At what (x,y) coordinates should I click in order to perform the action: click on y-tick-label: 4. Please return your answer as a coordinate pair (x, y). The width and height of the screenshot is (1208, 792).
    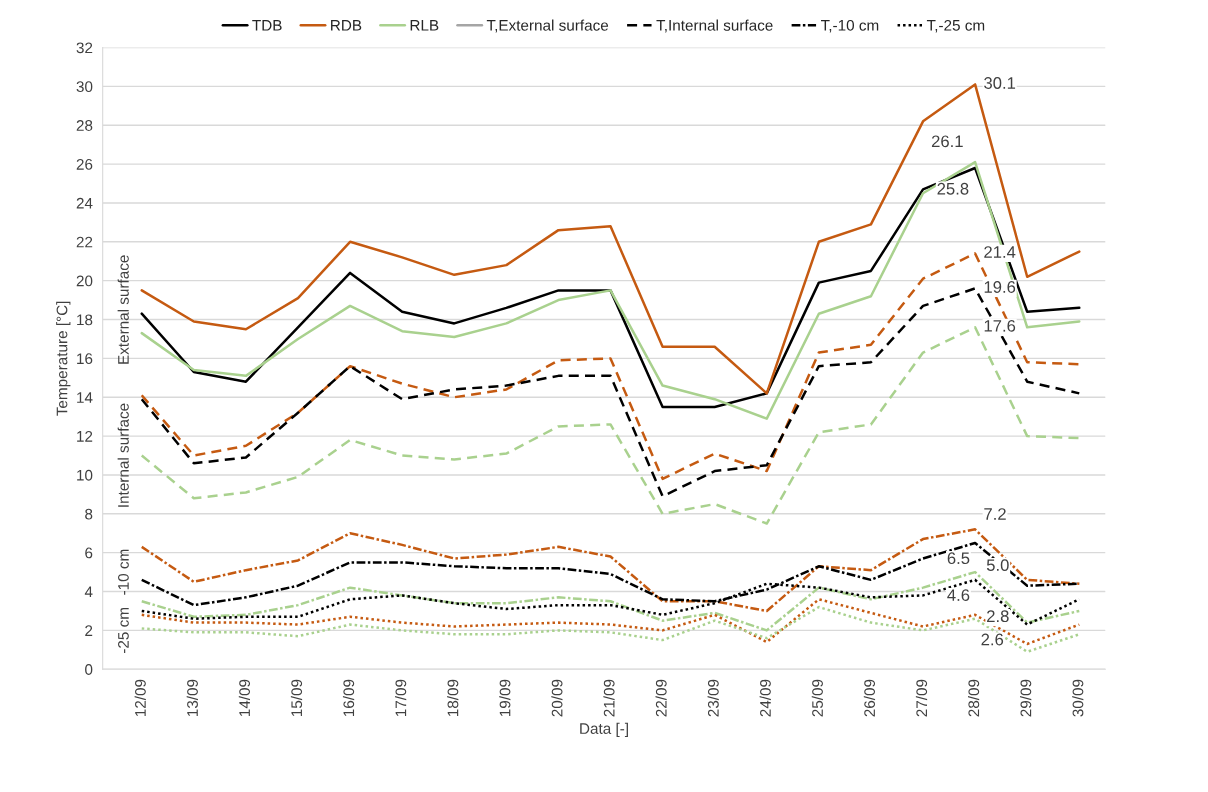
    Looking at the image, I should click on (88, 592).